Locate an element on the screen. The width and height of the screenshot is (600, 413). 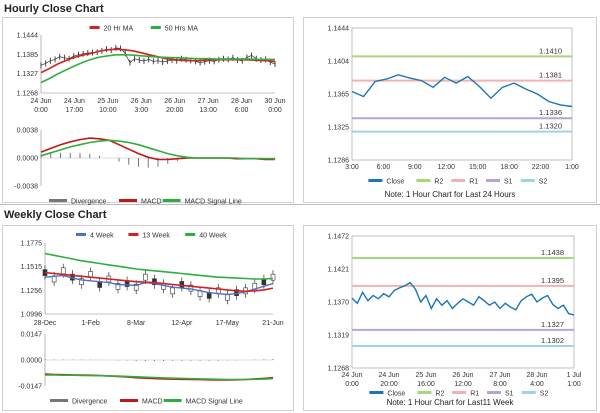
weekly-price-legend-label: 13 Week is located at coordinates (156, 236).